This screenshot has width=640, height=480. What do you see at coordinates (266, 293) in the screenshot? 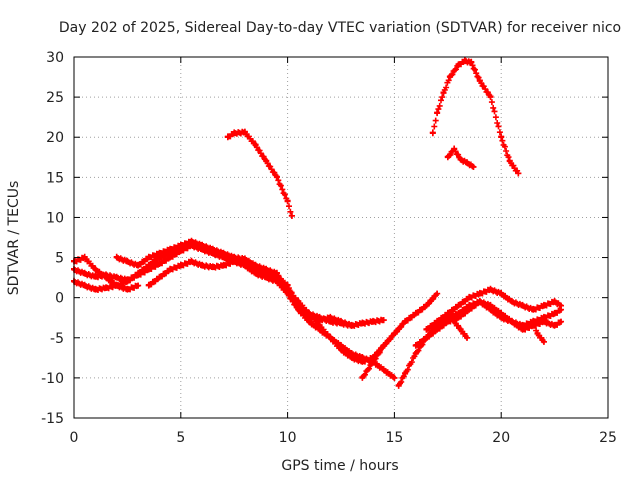
I see `series-arc-d` at bounding box center [266, 293].